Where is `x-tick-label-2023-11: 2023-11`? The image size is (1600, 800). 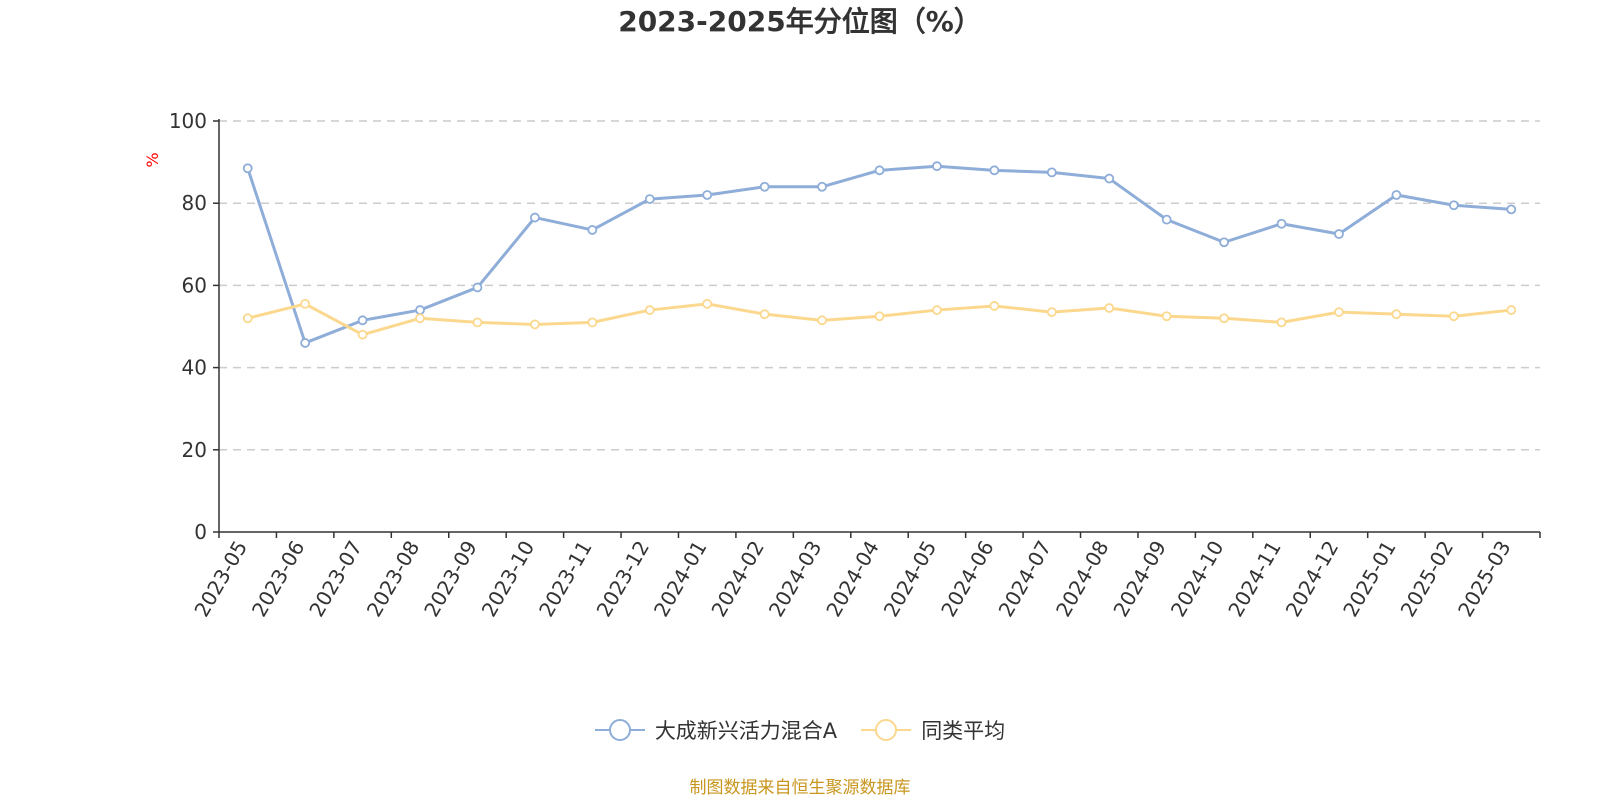 x-tick-label-2023-11: 2023-11 is located at coordinates (565, 579).